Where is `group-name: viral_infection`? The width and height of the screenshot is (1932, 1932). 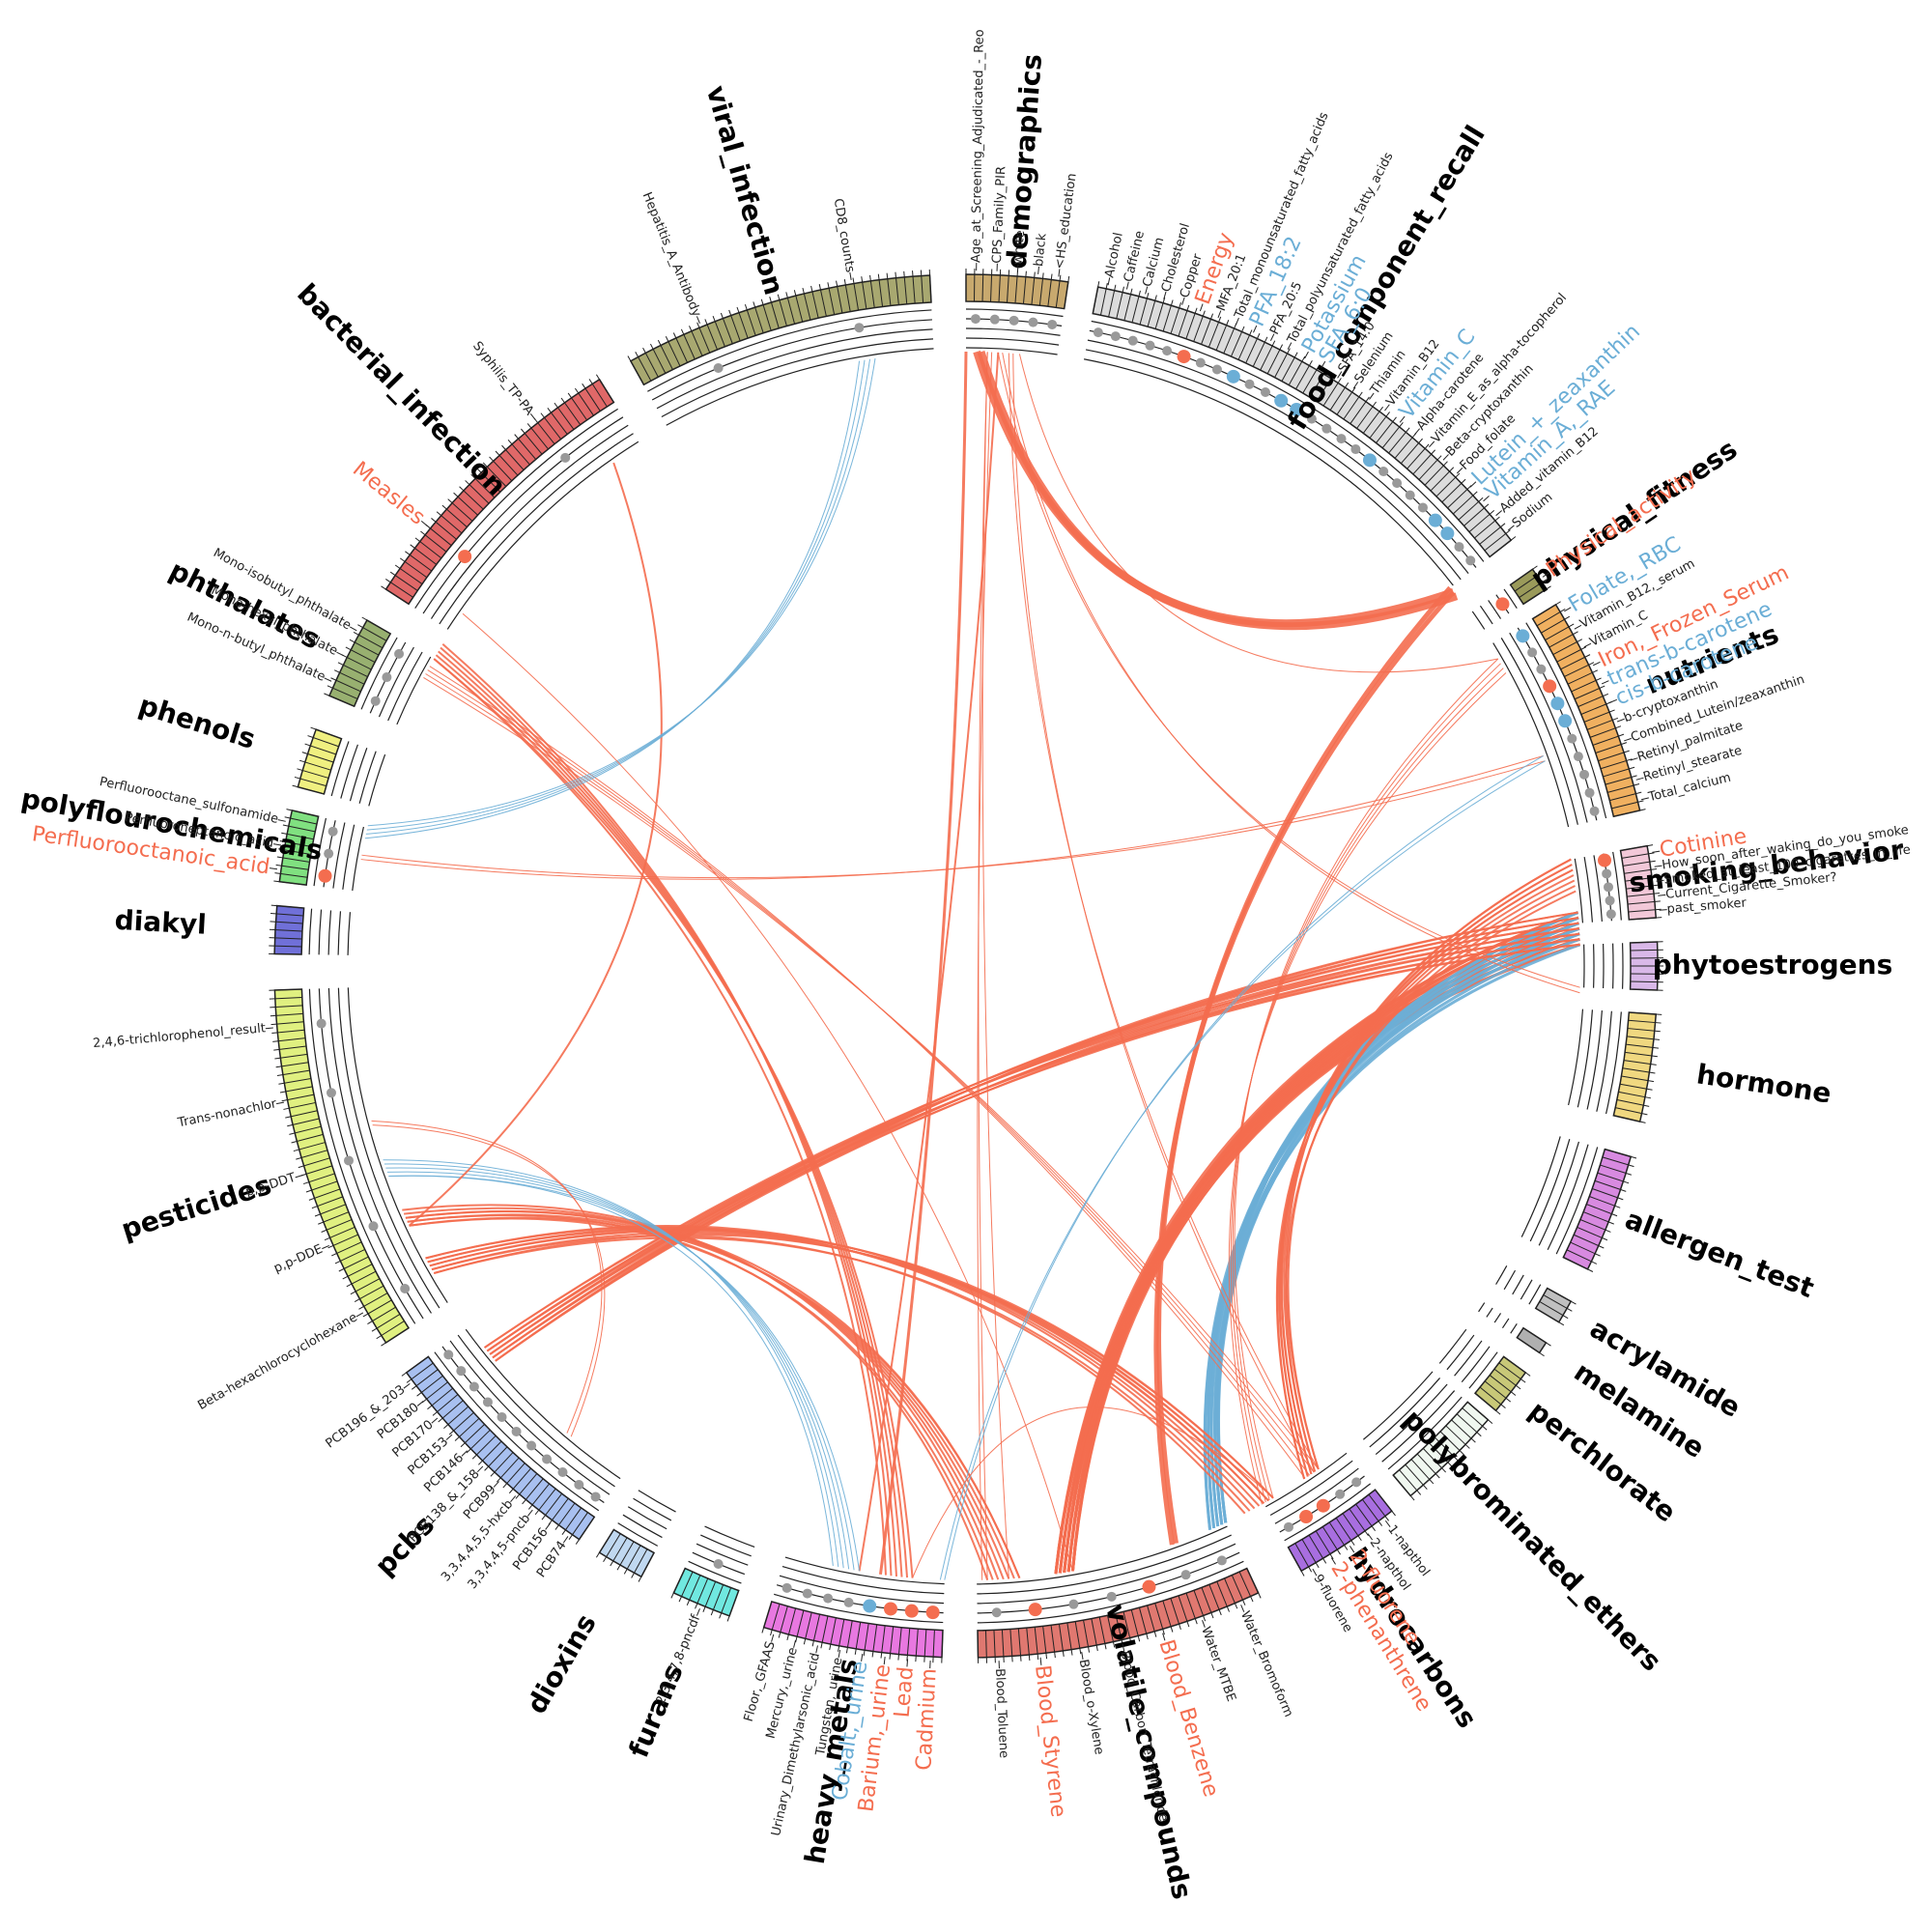 group-name: viral_infection is located at coordinates (745, 190).